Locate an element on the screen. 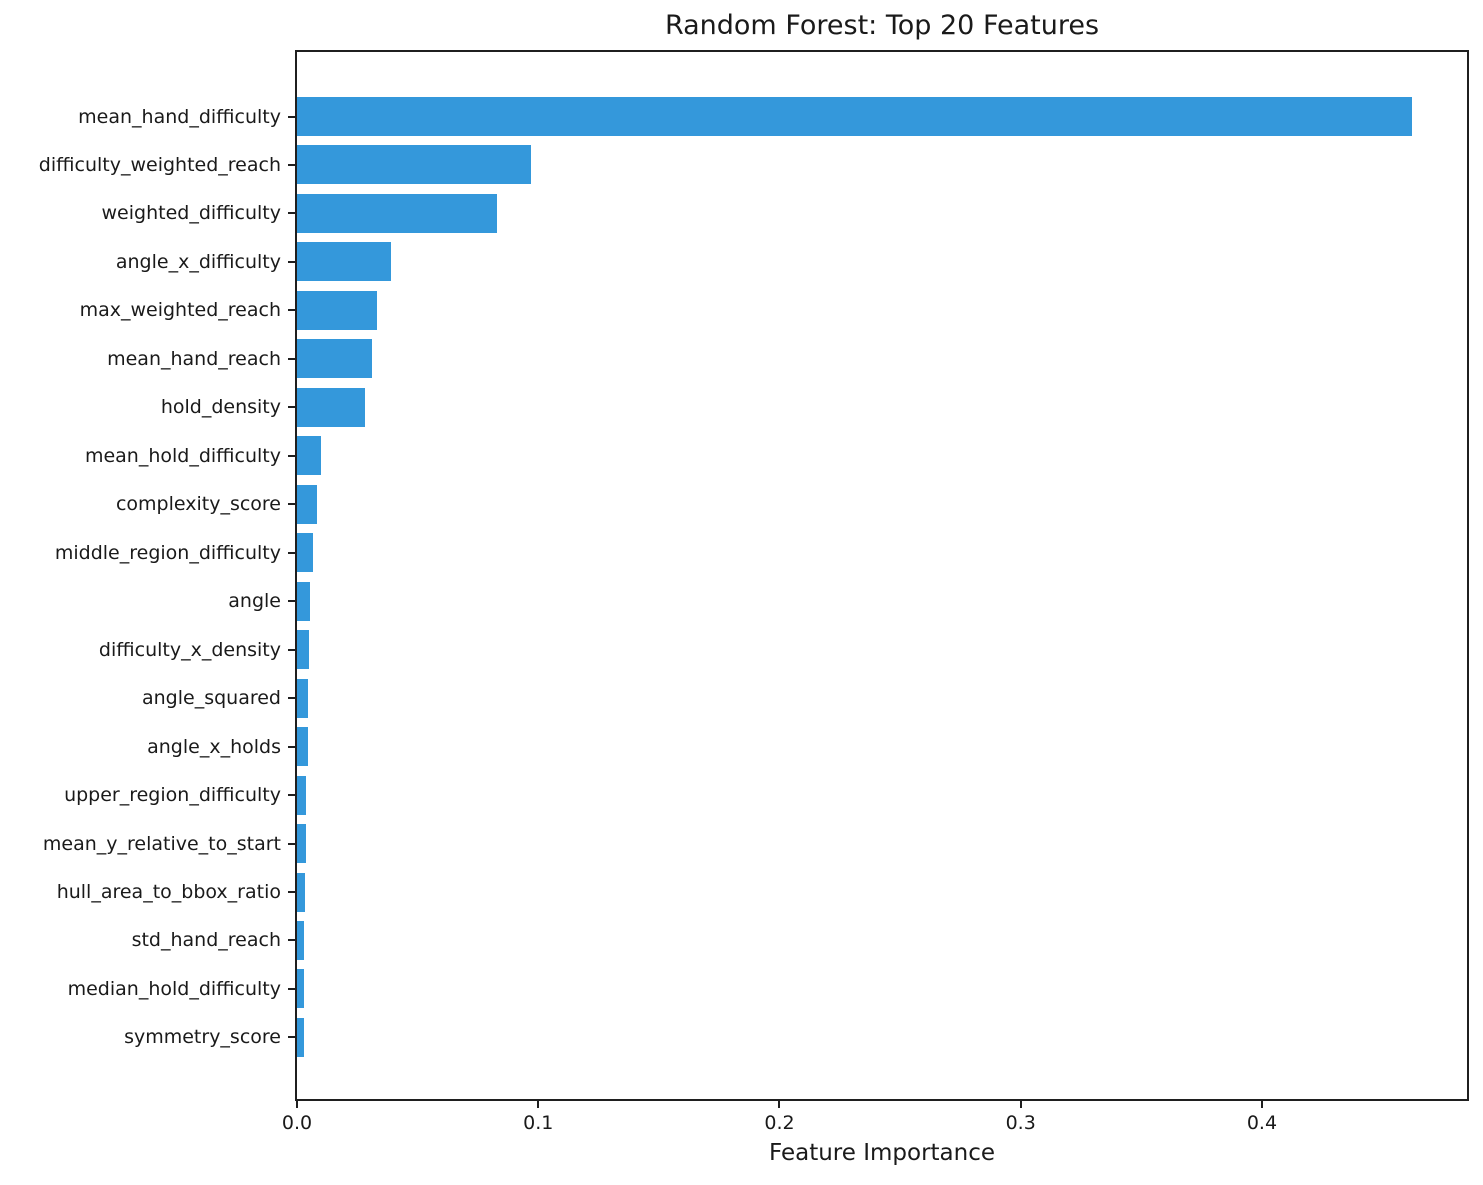 Image resolution: width=1483 pixels, height=1185 pixels. bar-row: hull_area_to_bbox_ratio is located at coordinates (762, 892).